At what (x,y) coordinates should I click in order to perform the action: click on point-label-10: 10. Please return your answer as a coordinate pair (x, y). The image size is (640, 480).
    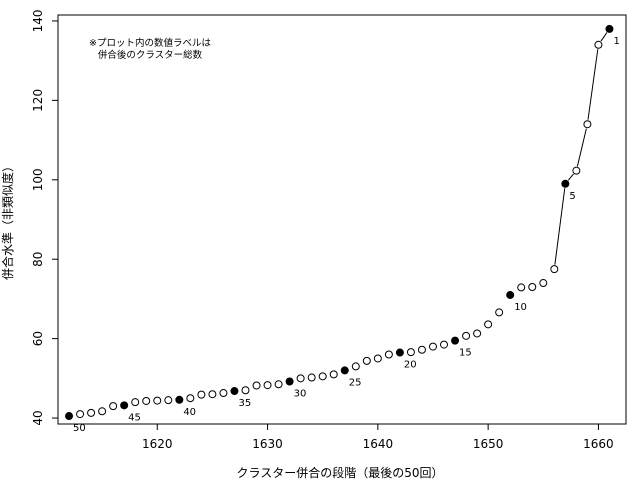
    Looking at the image, I should click on (520, 307).